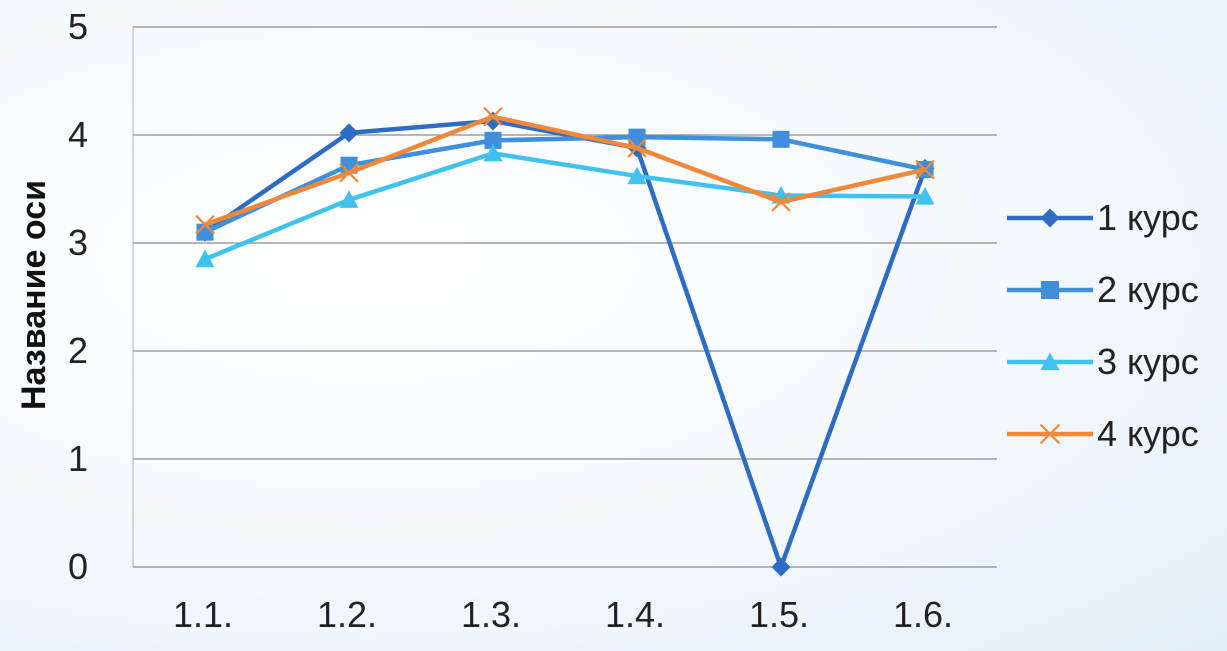 Image resolution: width=1227 pixels, height=651 pixels. Describe the element at coordinates (563, 614) in the screenshot. I see `x-axis-ticks: 1.1. 1.2. 1.3. 1.4. 1.5. 1.6.` at that location.